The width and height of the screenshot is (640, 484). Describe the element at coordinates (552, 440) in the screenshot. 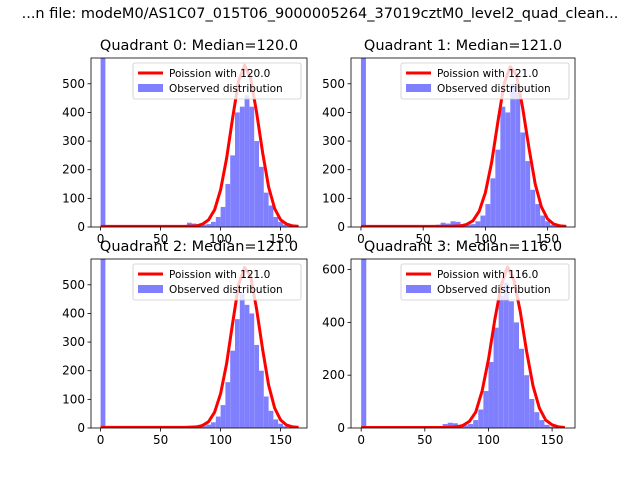

I see `x-tick-label: 150` at that location.